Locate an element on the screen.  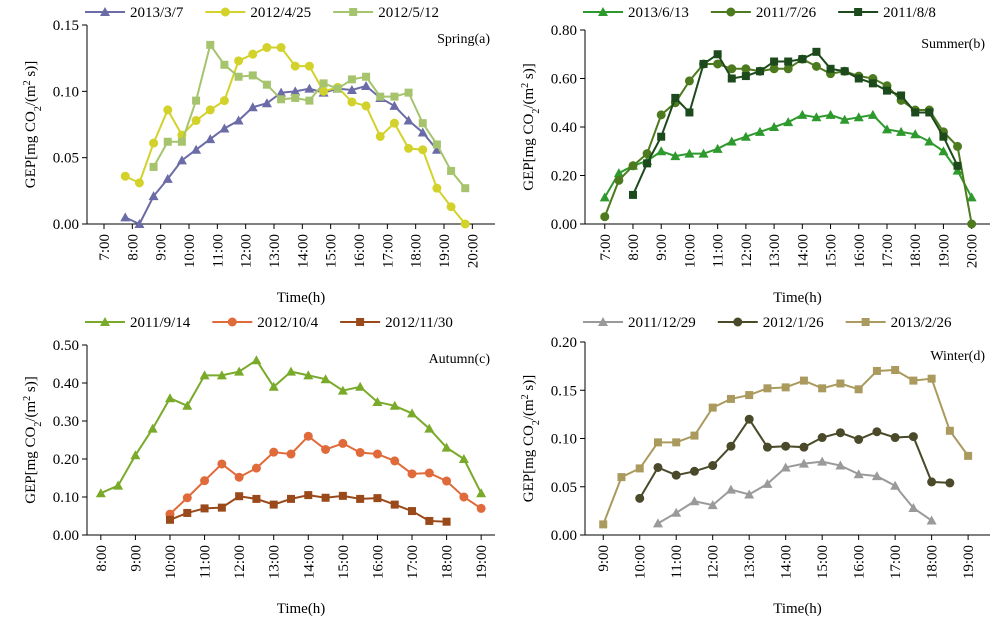
y-tick-label: 0.40 is located at coordinates (564, 128).